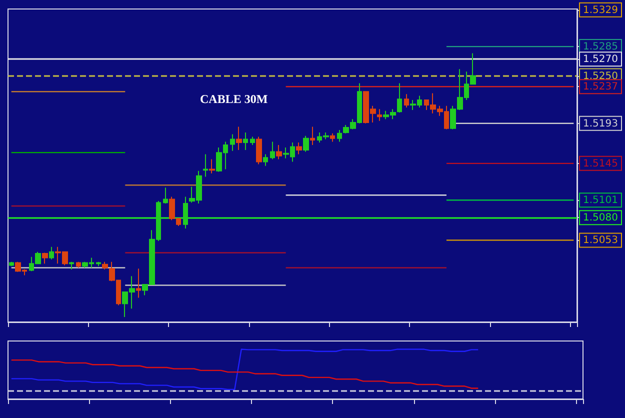  I want to click on y-tick-label: 1.5270, so click(600, 60).